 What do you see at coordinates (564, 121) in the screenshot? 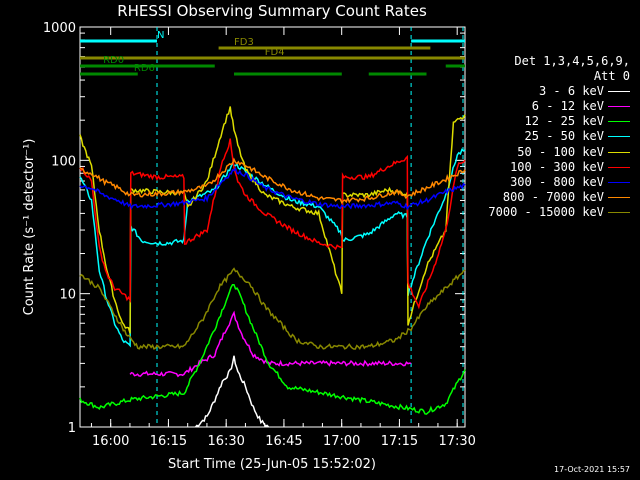
I see `legend-entry-label: 12 - 25 keV` at bounding box center [564, 121].